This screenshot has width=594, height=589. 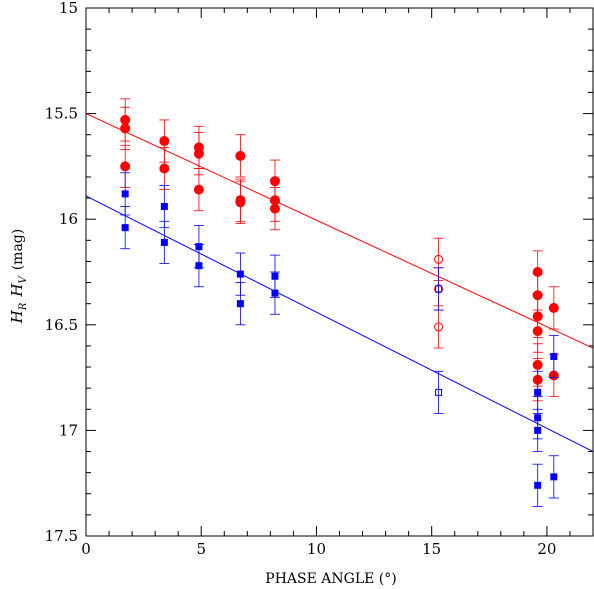 I want to click on y-tick-label: 16, so click(x=68, y=219).